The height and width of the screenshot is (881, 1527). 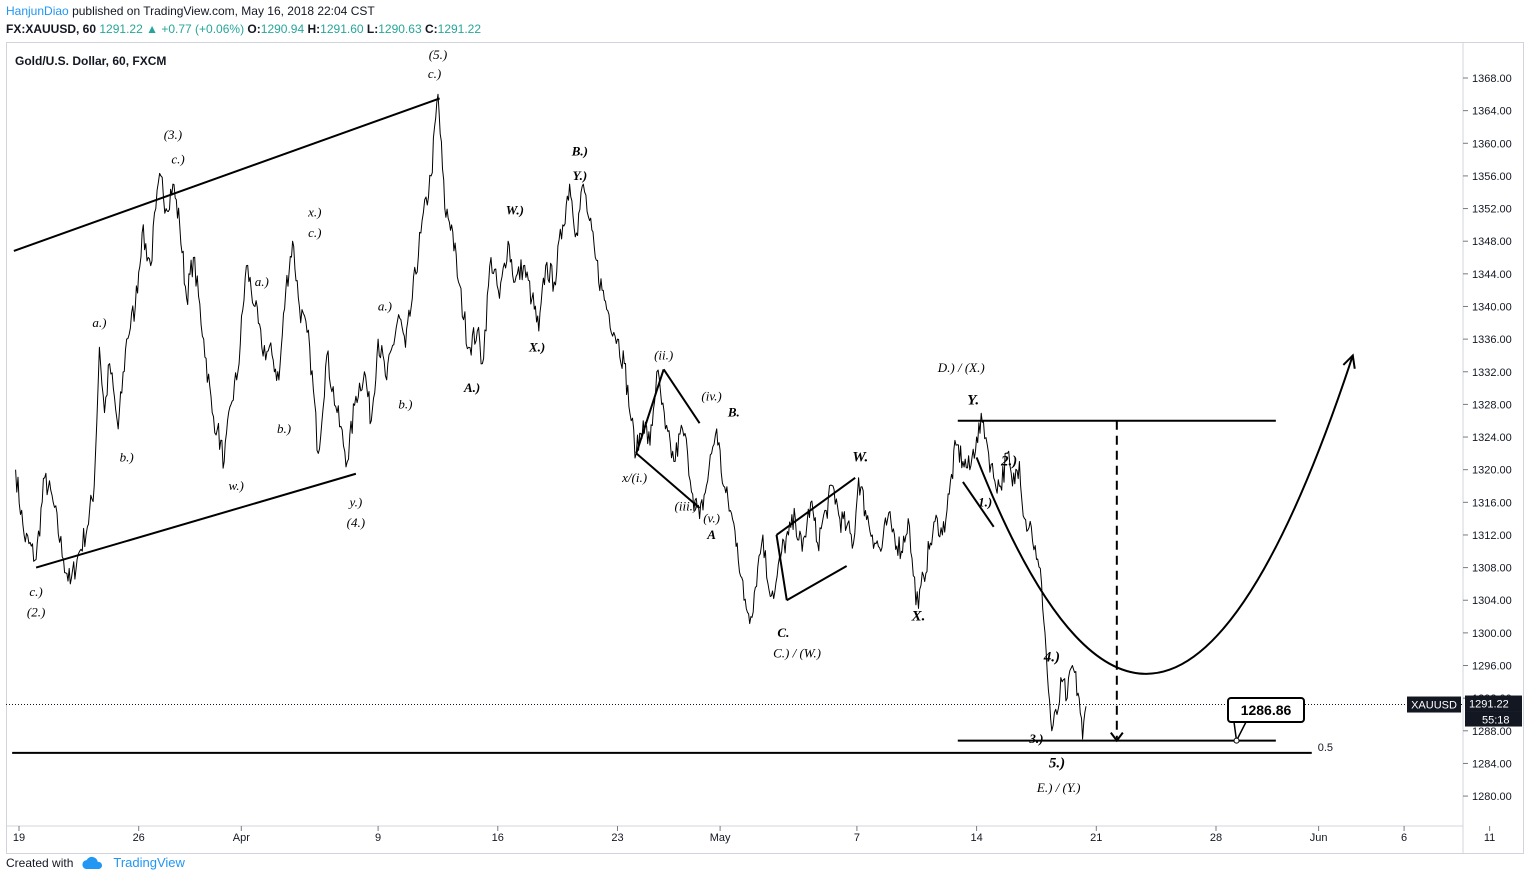 What do you see at coordinates (1492, 503) in the screenshot?
I see `y-tick-label: 1316.00` at bounding box center [1492, 503].